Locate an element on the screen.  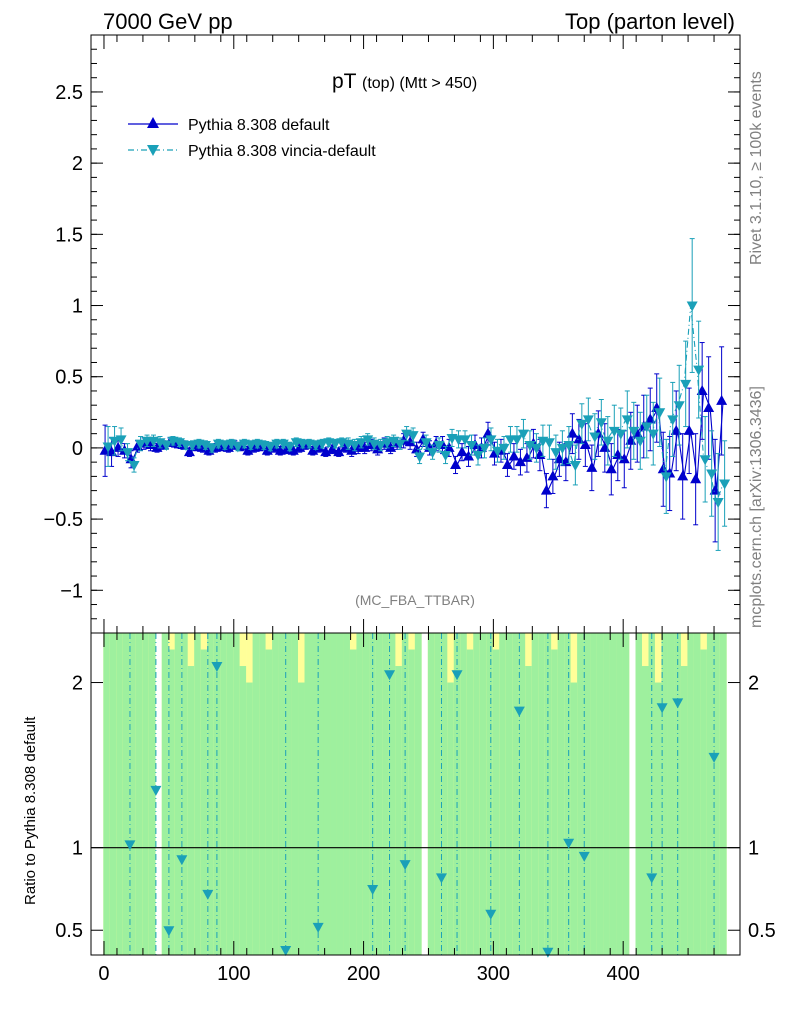
ratio-y-tick-label: 0.5 is located at coordinates (69, 931).